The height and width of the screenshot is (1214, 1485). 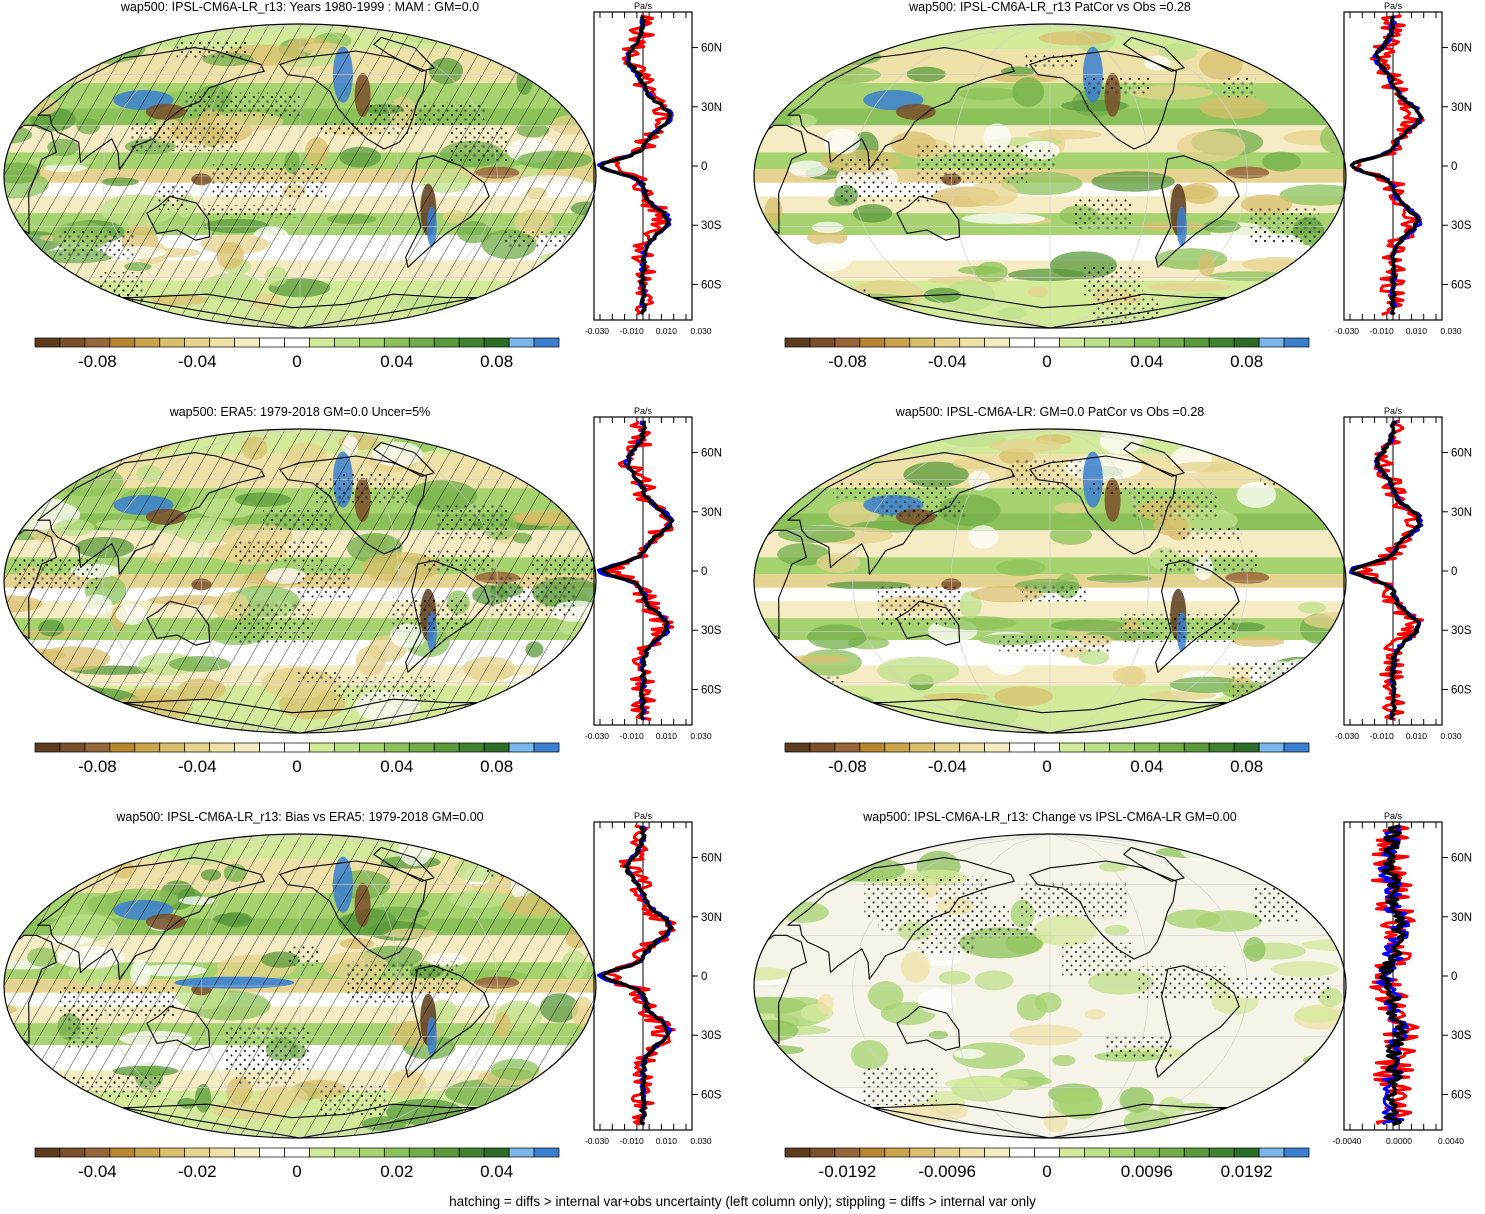 What do you see at coordinates (632, 1141) in the screenshot?
I see `x-tick-label: -0.010` at bounding box center [632, 1141].